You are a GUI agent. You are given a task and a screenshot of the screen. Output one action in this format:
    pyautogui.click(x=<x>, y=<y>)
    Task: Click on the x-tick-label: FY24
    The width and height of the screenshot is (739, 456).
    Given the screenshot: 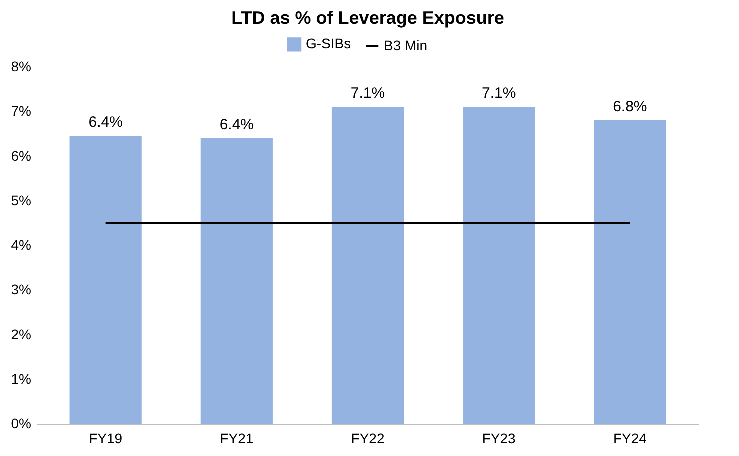 What is the action you would take?
    pyautogui.click(x=630, y=438)
    